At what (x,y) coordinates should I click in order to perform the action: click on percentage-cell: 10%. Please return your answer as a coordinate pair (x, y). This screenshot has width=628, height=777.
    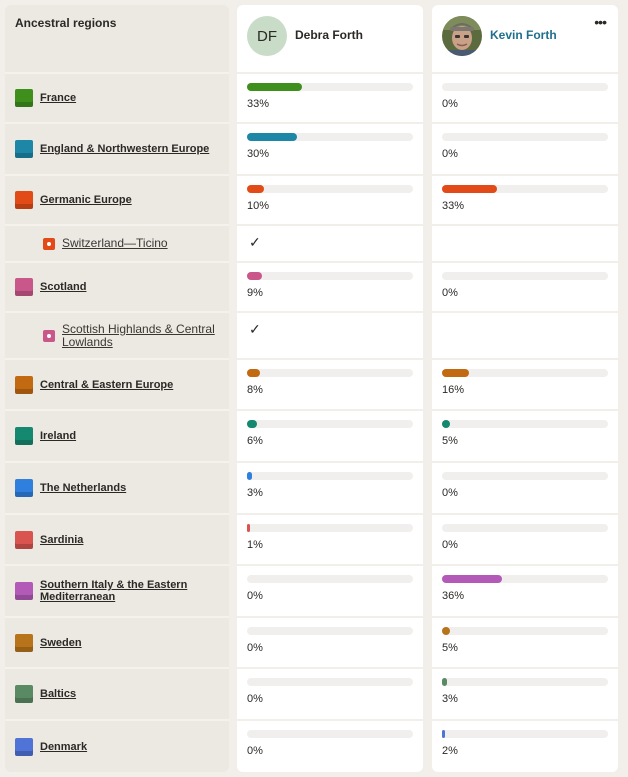
    Looking at the image, I should click on (330, 199).